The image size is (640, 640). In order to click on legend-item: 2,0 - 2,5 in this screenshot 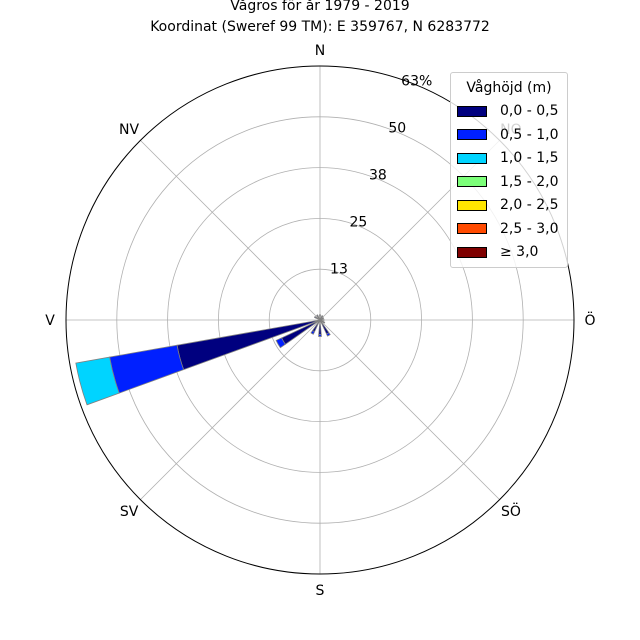, I will do `click(507, 205)`.